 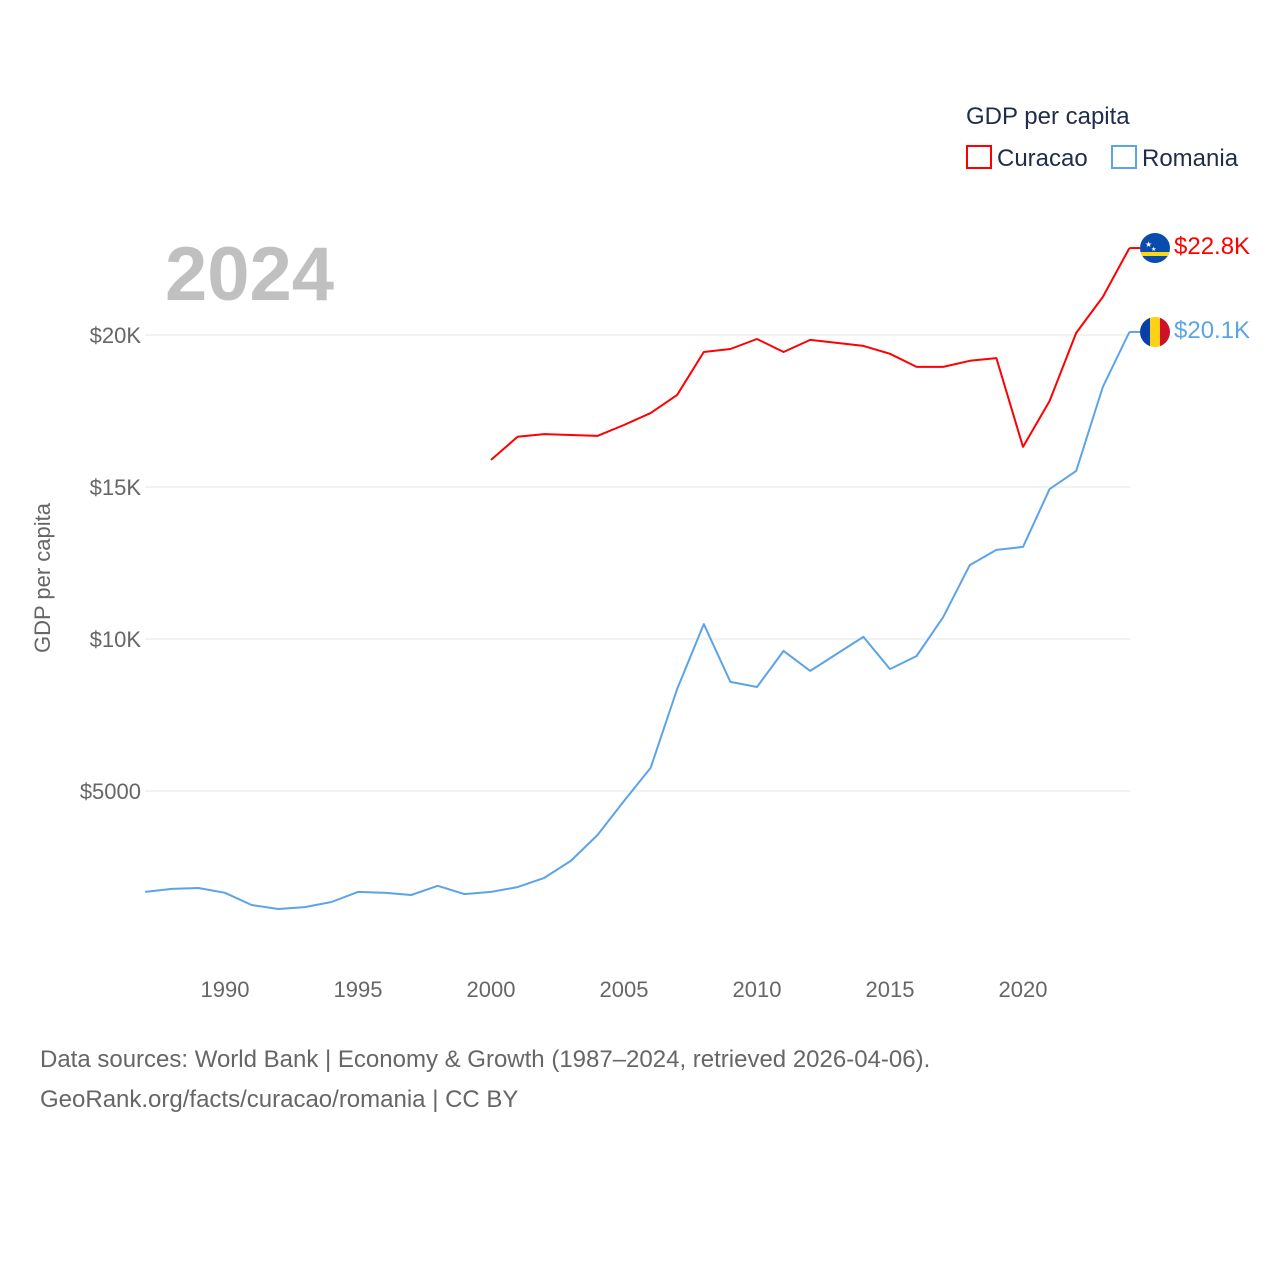 I want to click on x-tick-label: 2010, so click(x=757, y=989).